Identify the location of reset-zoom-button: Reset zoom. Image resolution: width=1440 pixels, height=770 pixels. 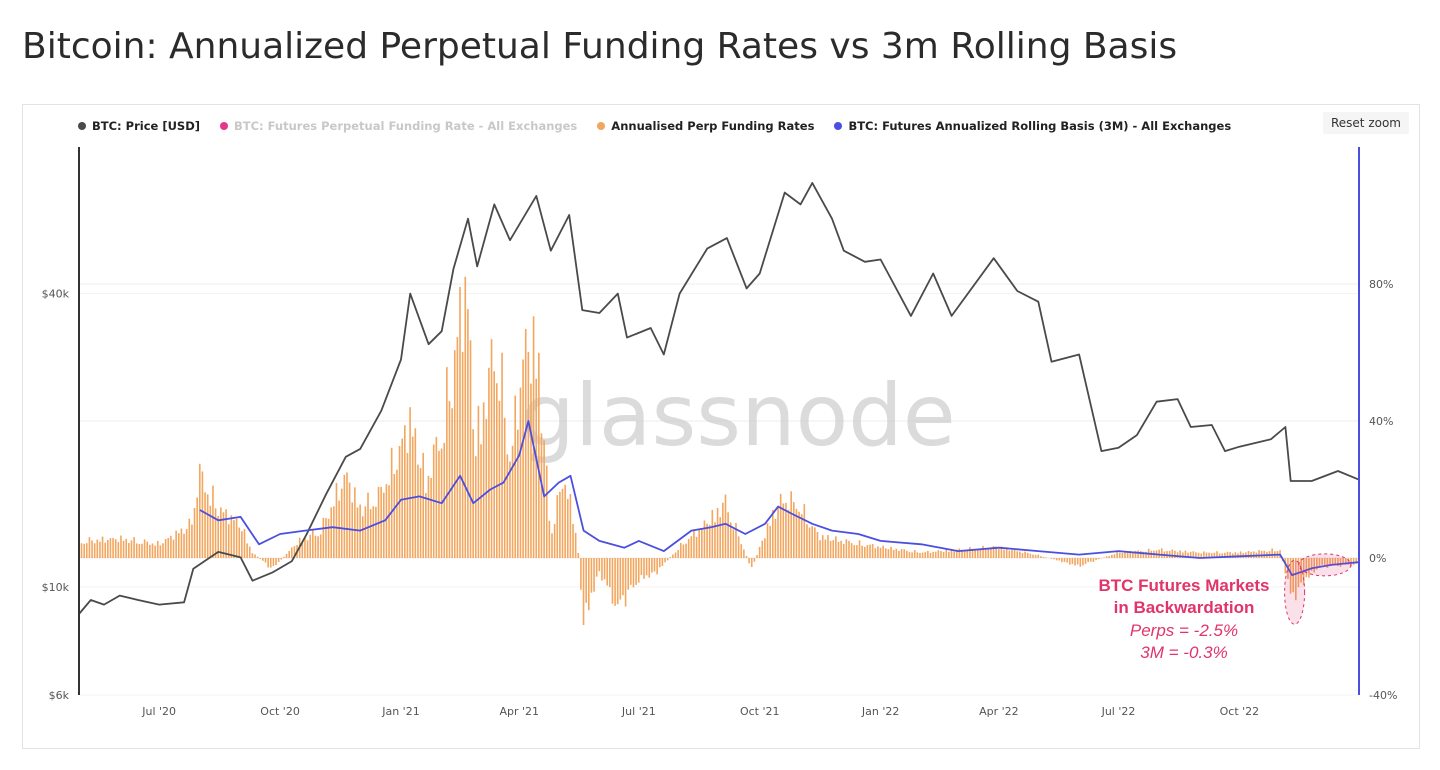
(1365, 123).